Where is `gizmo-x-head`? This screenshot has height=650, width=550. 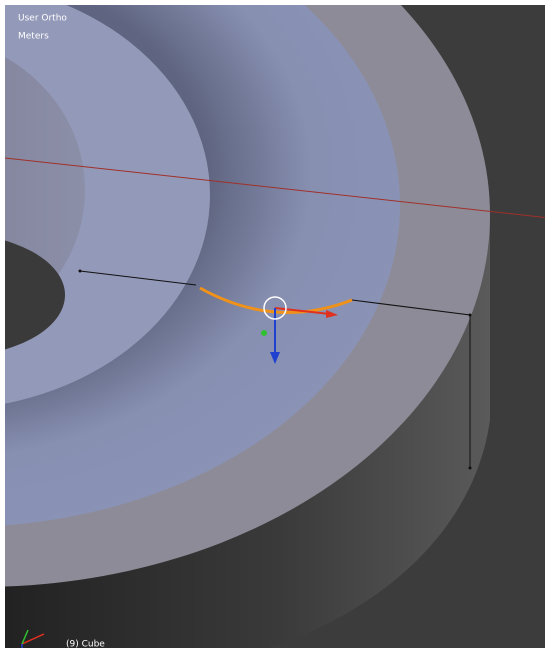
gizmo-x-head is located at coordinates (332, 314).